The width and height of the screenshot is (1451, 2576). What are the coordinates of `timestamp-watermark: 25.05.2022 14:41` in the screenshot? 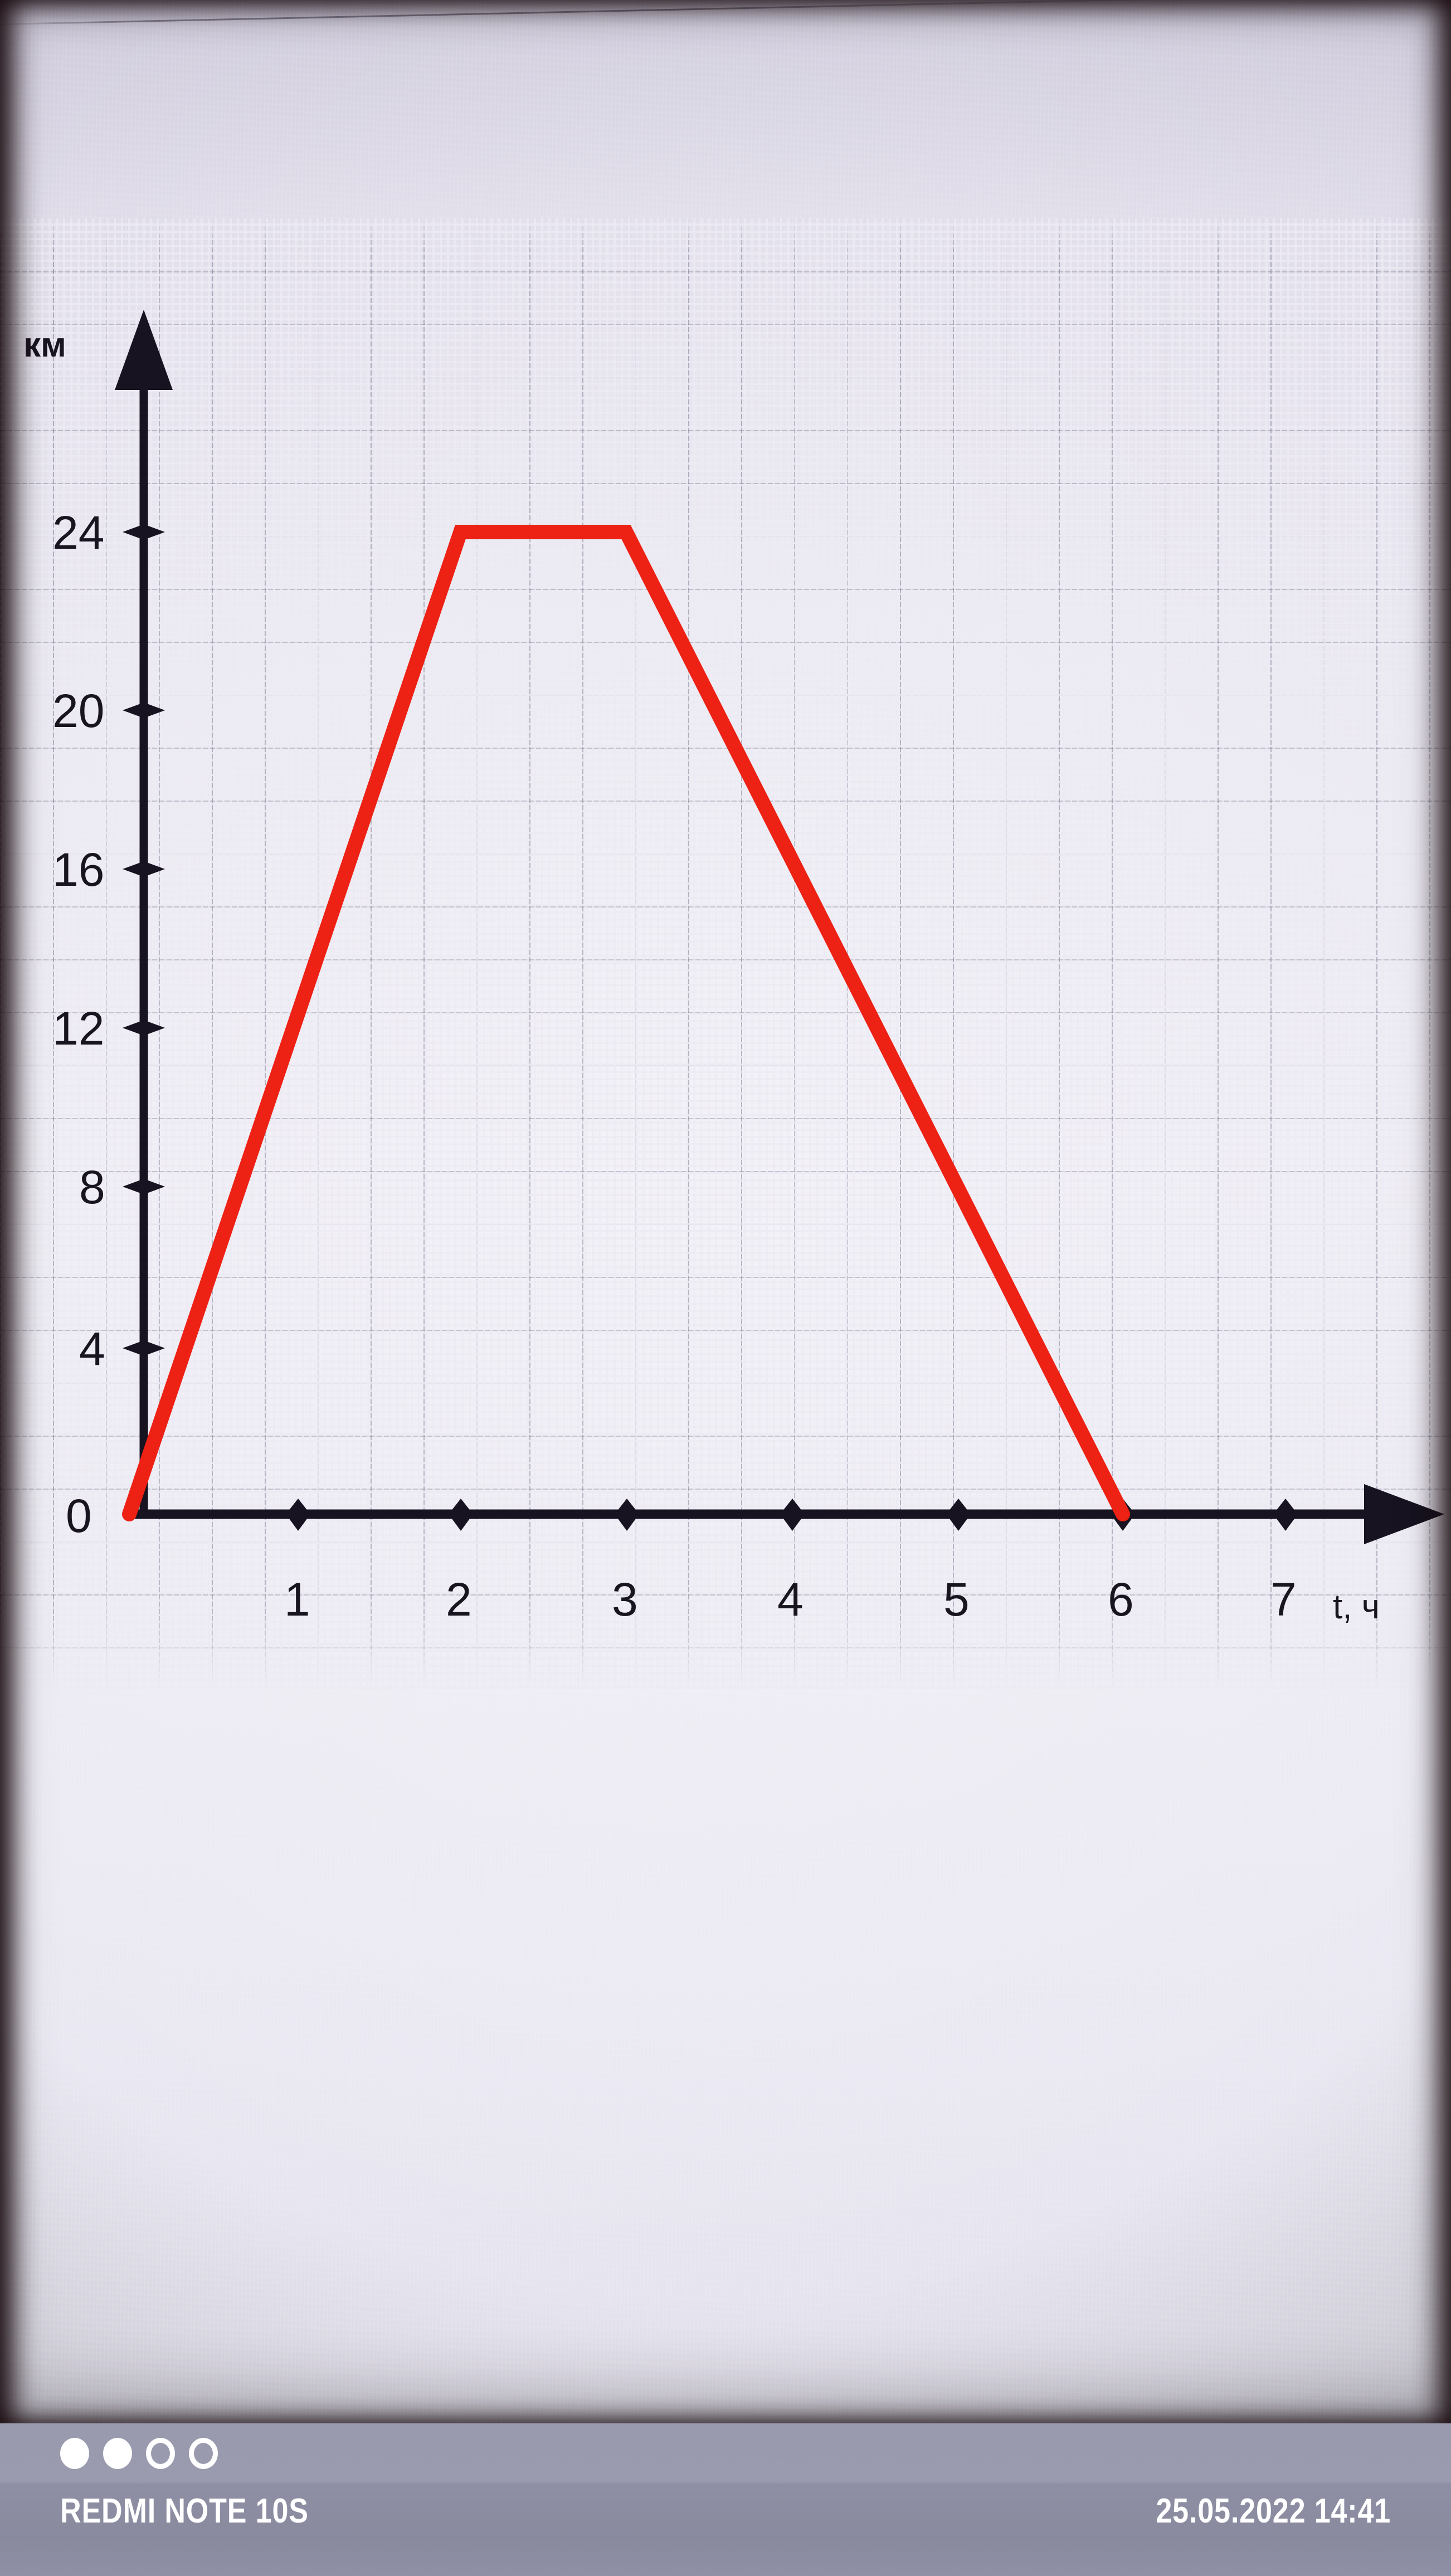 It's located at (1273, 2511).